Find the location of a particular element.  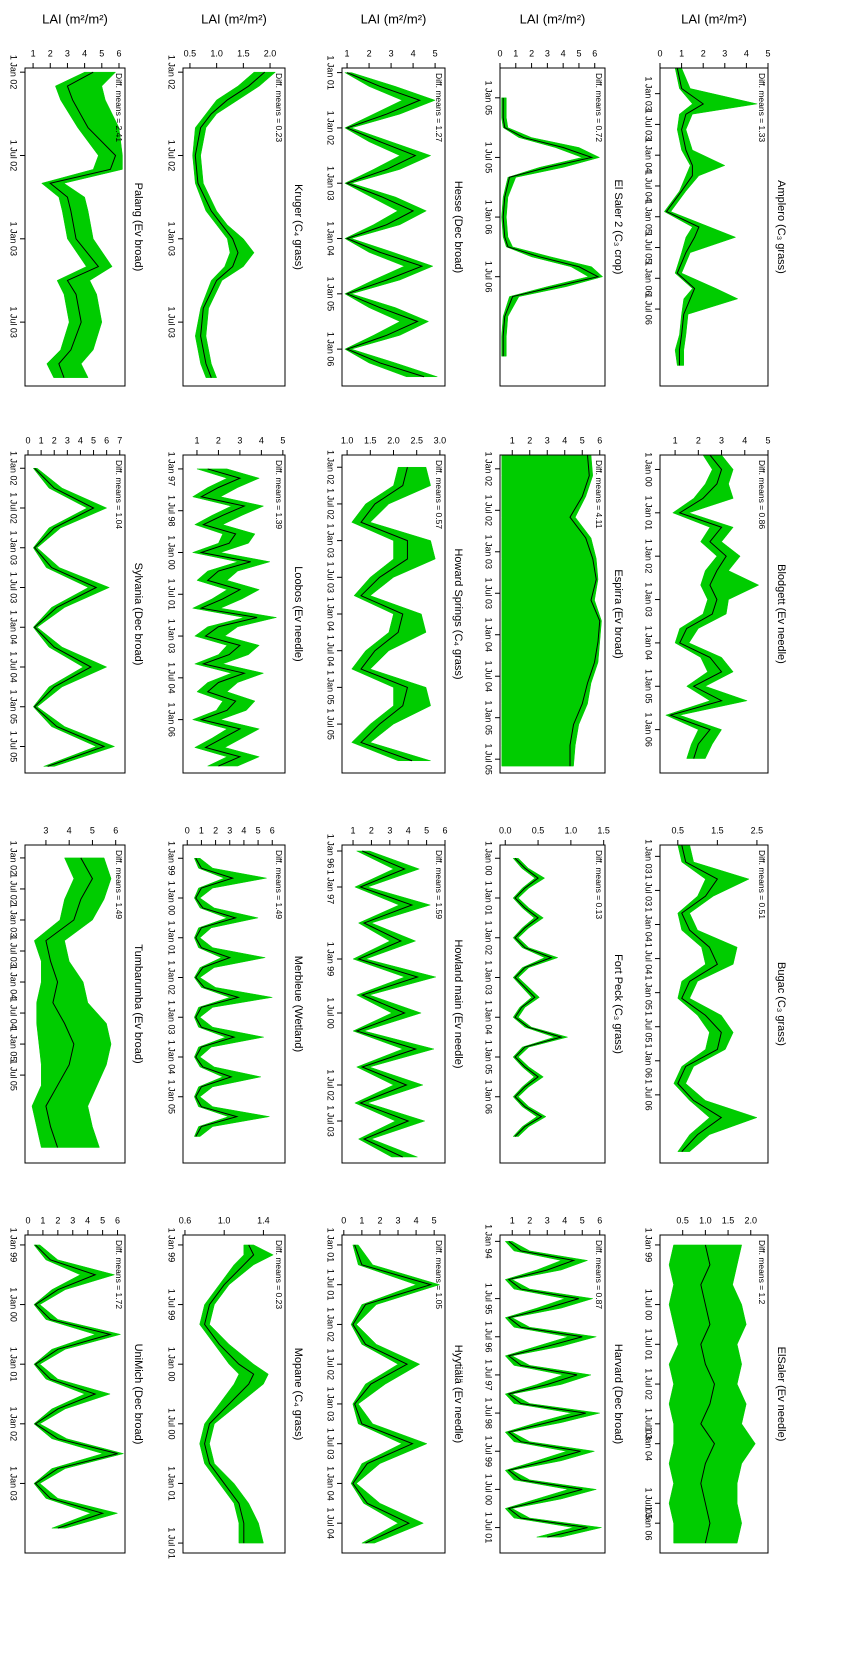

y-tick-label: 2.0 is located at coordinates (393, 440).